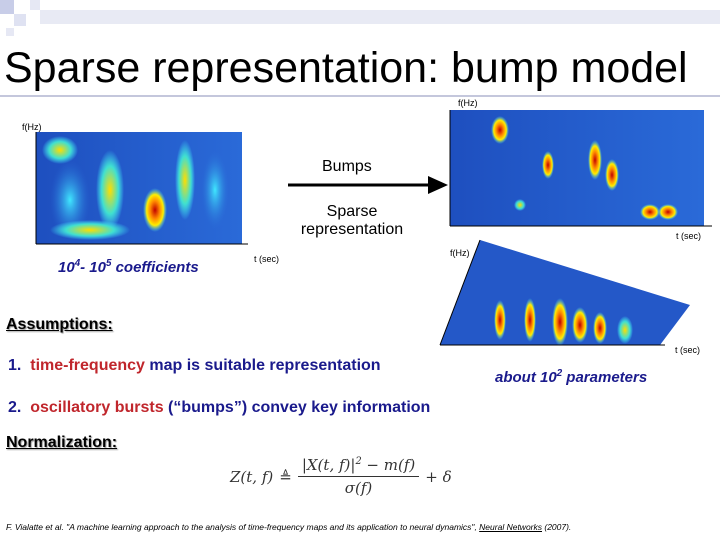 The width and height of the screenshot is (720, 540). I want to click on formula-part: |X(t, f)|, so click(328, 465).